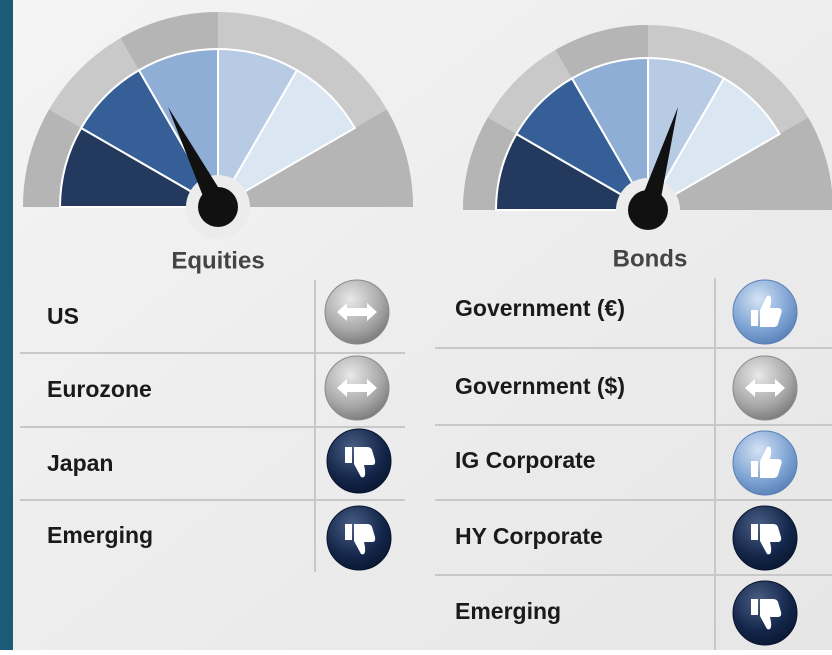 The image size is (832, 655). What do you see at coordinates (6, 325) in the screenshot?
I see `side-bar` at bounding box center [6, 325].